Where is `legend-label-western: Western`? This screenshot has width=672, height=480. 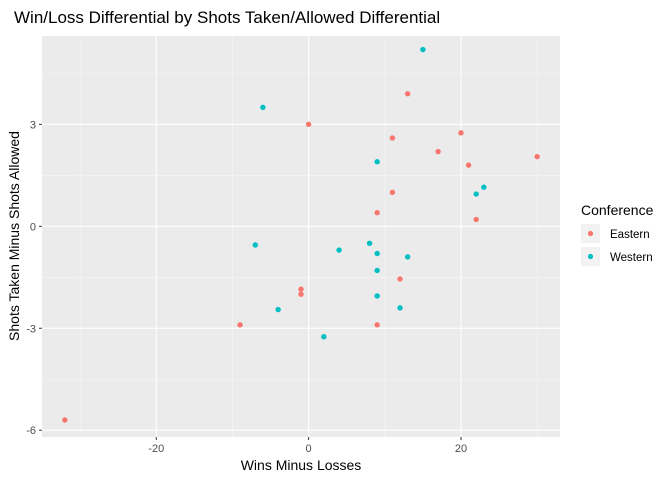
legend-label-western: Western is located at coordinates (631, 258).